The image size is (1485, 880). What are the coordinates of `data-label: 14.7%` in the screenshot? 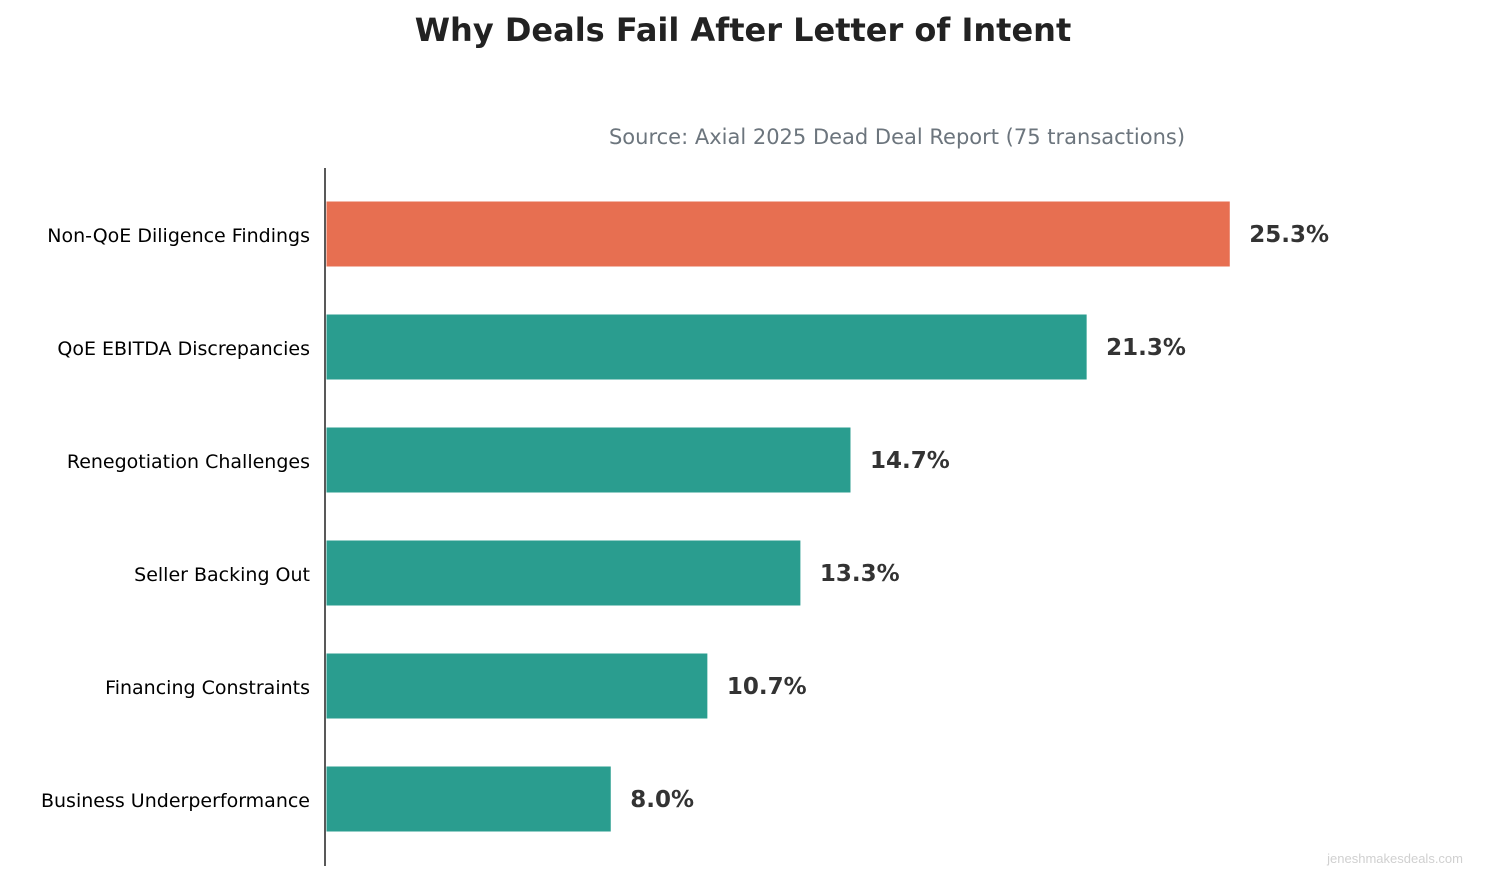 It's located at (910, 461).